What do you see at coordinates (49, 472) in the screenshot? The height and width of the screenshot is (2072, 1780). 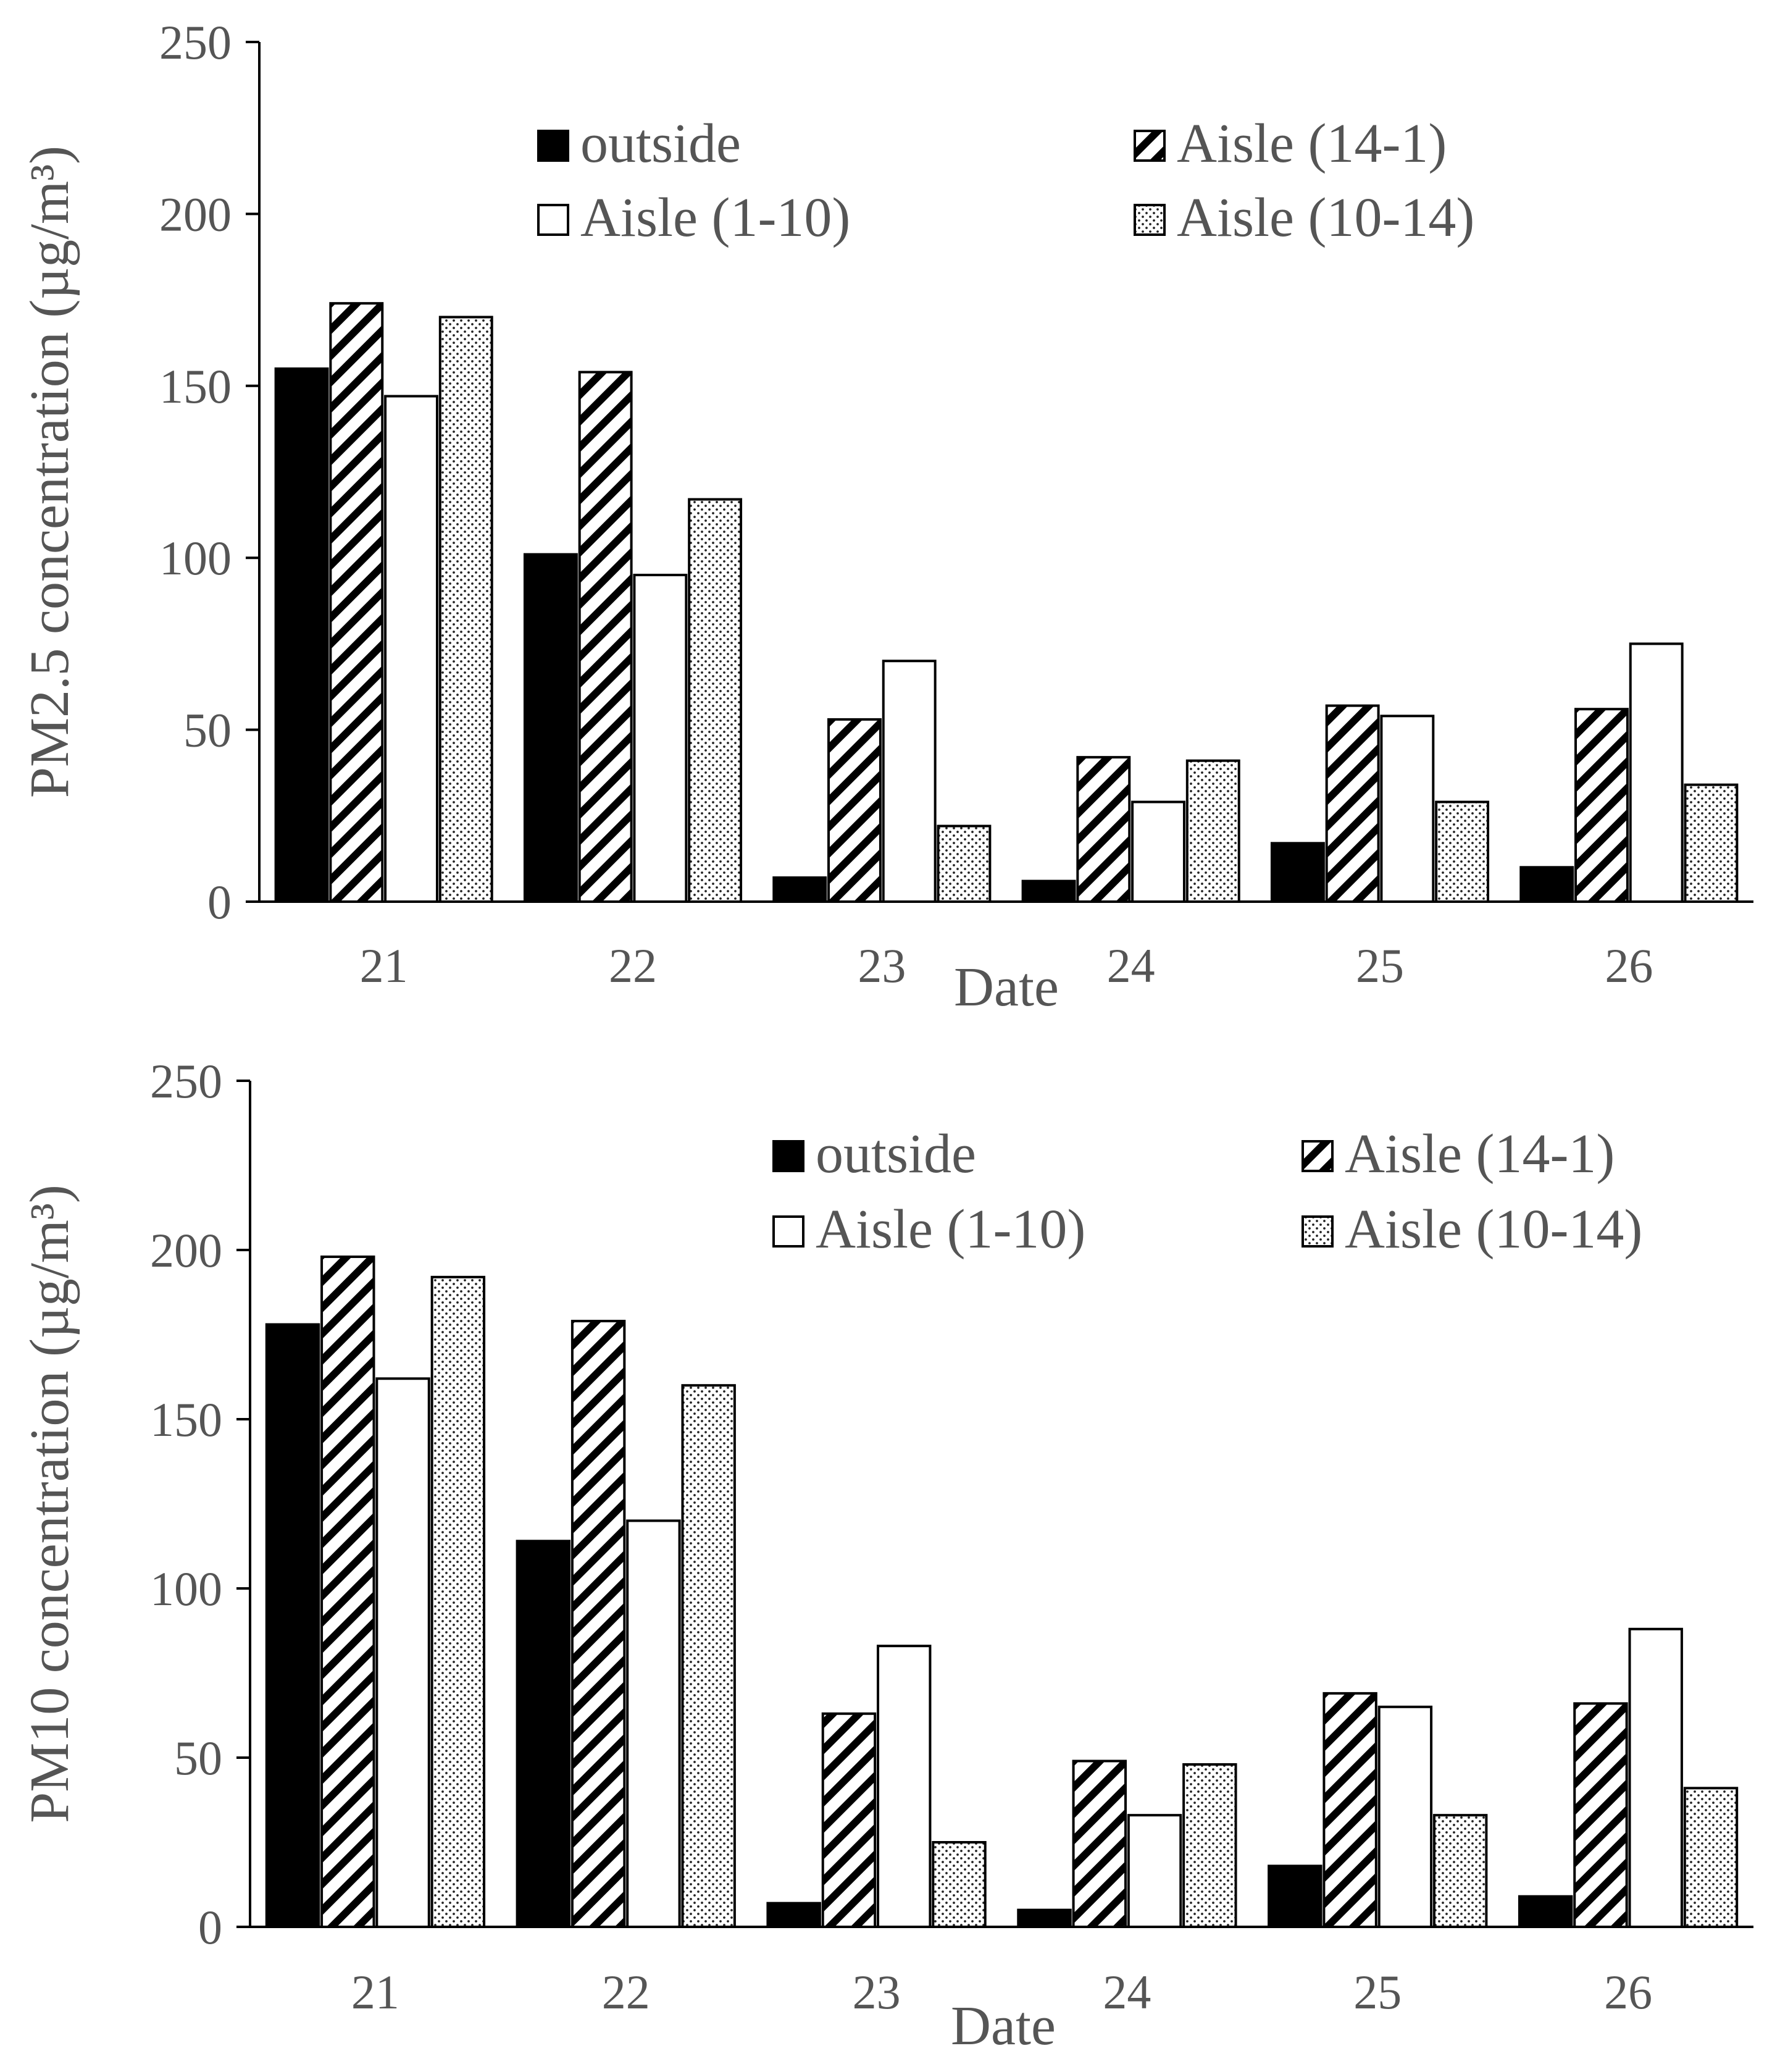 I see `y-axis-title: PM2.5 concentration (µg/m³)` at bounding box center [49, 472].